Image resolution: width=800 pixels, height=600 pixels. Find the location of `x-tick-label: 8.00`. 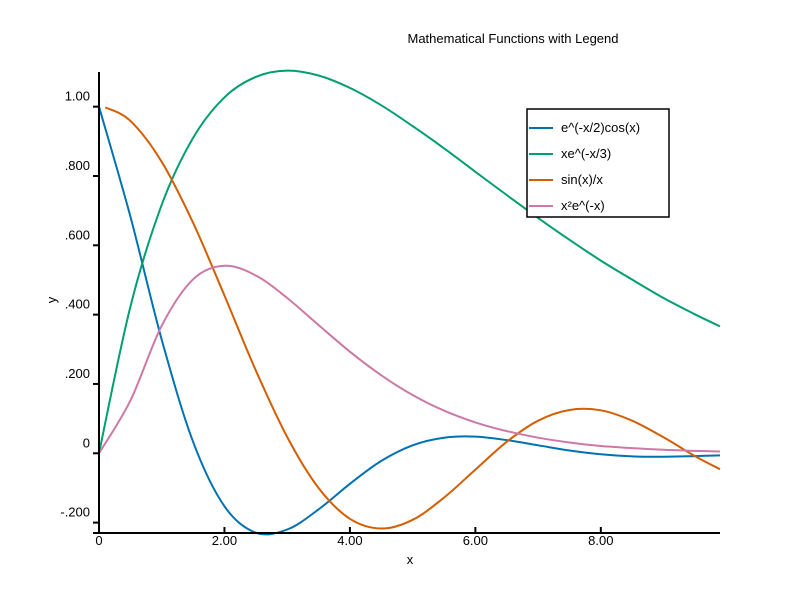

x-tick-label: 8.00 is located at coordinates (600, 540).